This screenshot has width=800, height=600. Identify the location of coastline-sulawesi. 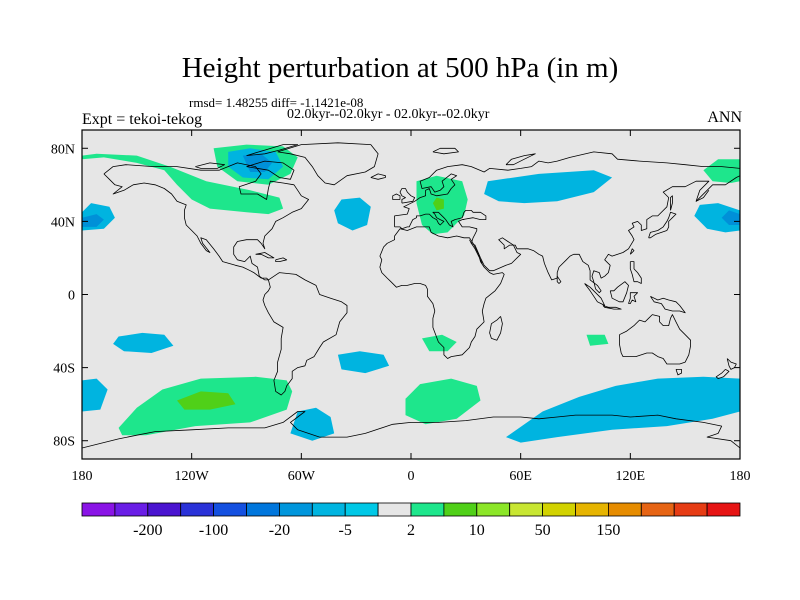
(633, 298).